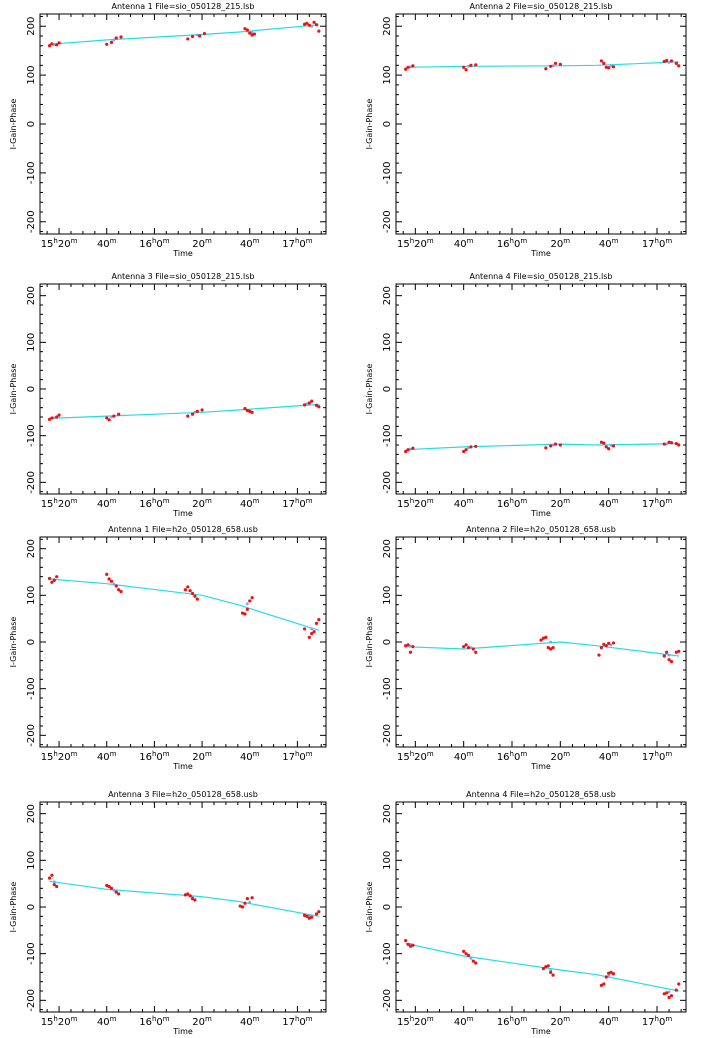 The image size is (702, 1038). Describe the element at coordinates (31, 953) in the screenshot. I see `y-tick-label: -100` at that location.